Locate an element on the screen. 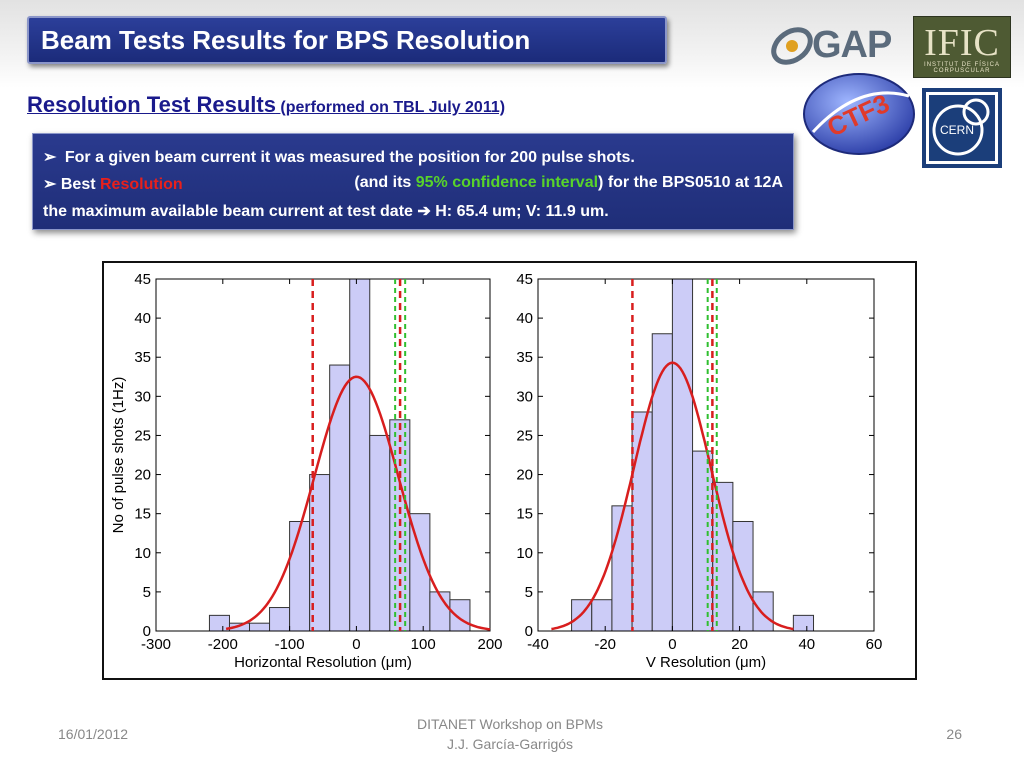 Image resolution: width=1024 pixels, height=768 pixels. page-number: 26 is located at coordinates (954, 734).